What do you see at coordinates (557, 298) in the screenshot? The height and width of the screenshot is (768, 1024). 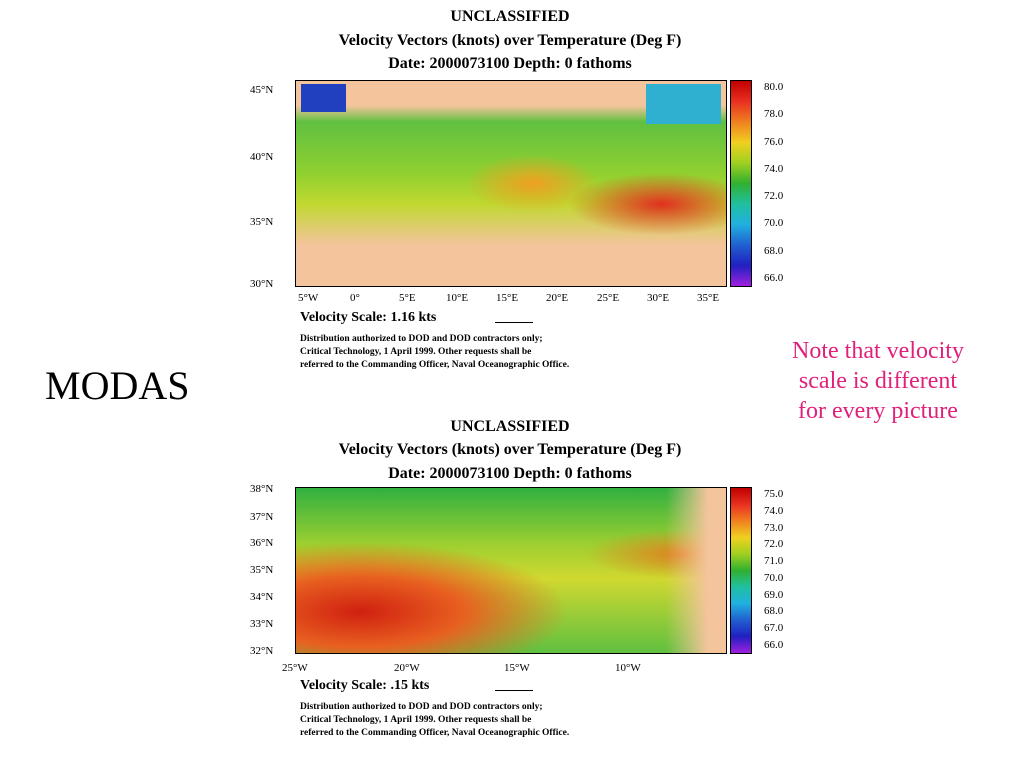 I see `lon-label: 20°E` at bounding box center [557, 298].